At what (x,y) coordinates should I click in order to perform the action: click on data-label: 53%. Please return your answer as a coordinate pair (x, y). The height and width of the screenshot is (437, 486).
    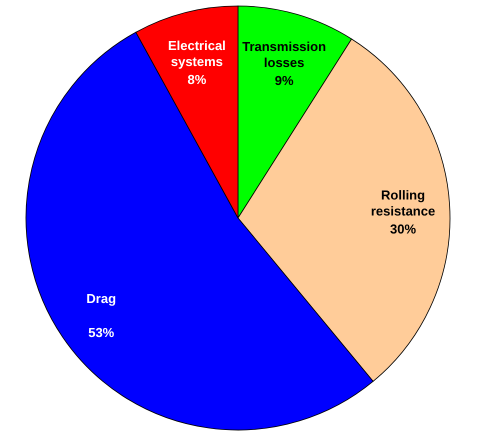
    Looking at the image, I should click on (101, 332).